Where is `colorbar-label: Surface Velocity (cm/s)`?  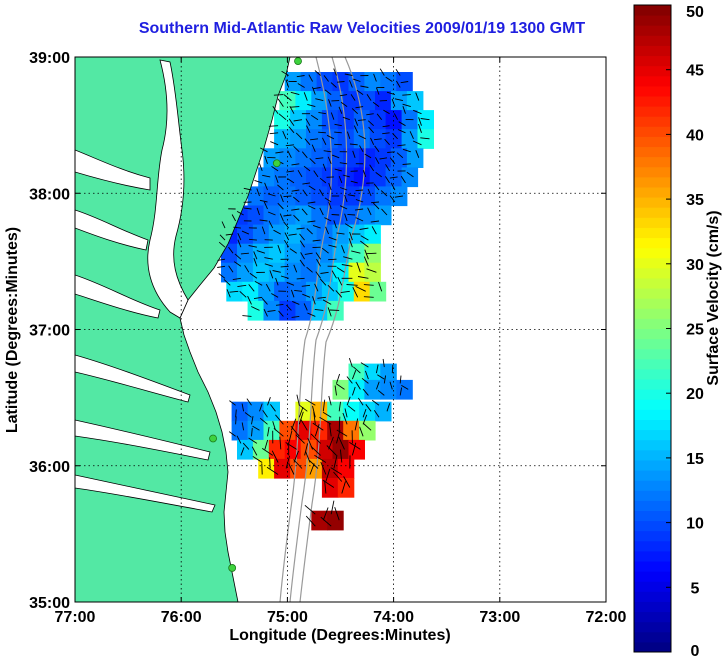 colorbar-label: Surface Velocity (cm/s) is located at coordinates (713, 297).